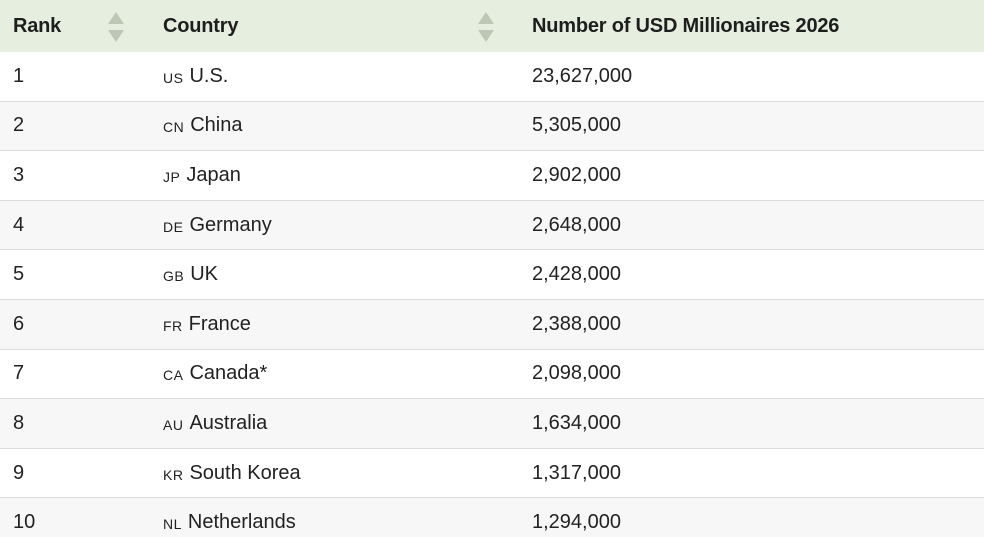 This screenshot has width=984, height=537. What do you see at coordinates (173, 375) in the screenshot?
I see `country-code: CA` at bounding box center [173, 375].